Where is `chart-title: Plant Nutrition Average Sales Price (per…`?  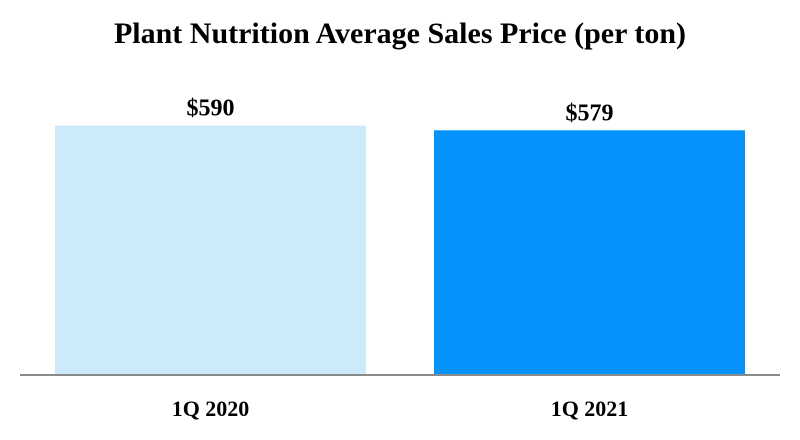
chart-title: Plant Nutrition Average Sales Price (per… is located at coordinates (400, 33).